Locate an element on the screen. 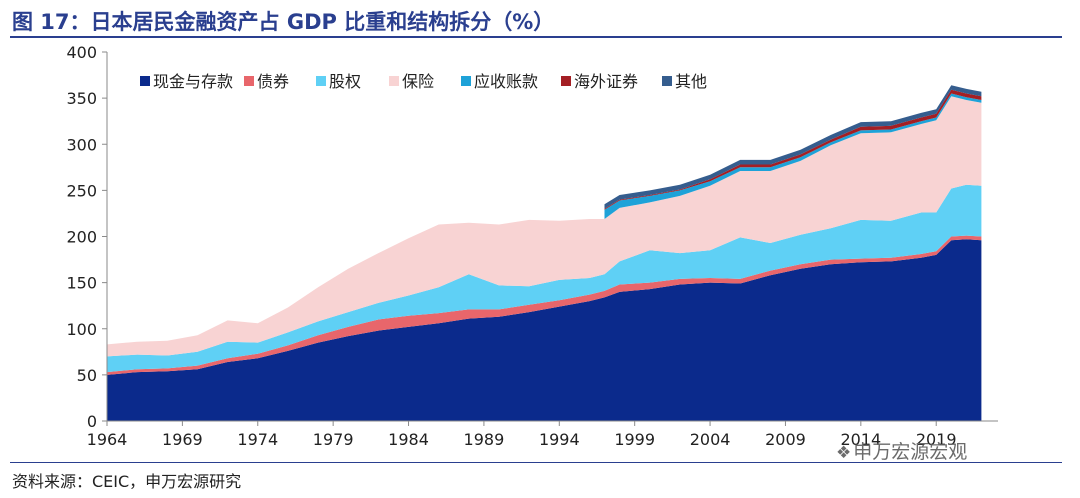 The image size is (1080, 498). legend-label: 保险 is located at coordinates (418, 81).